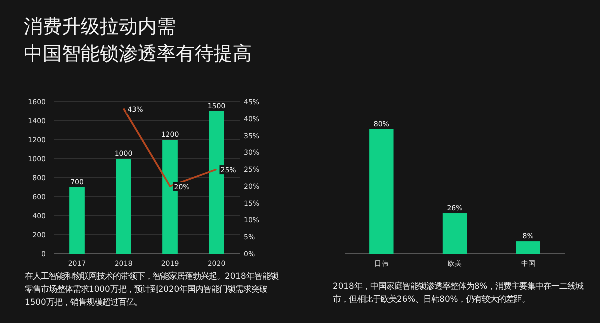 This screenshot has width=600, height=323. Describe the element at coordinates (459, 293) in the screenshot. I see `text: 2018年，中国家庭智能锁渗透率整体为8%，消费主要集中在一二线城市，但相比于欧美26%、日韩80%，仍有较大的差距。` at that location.